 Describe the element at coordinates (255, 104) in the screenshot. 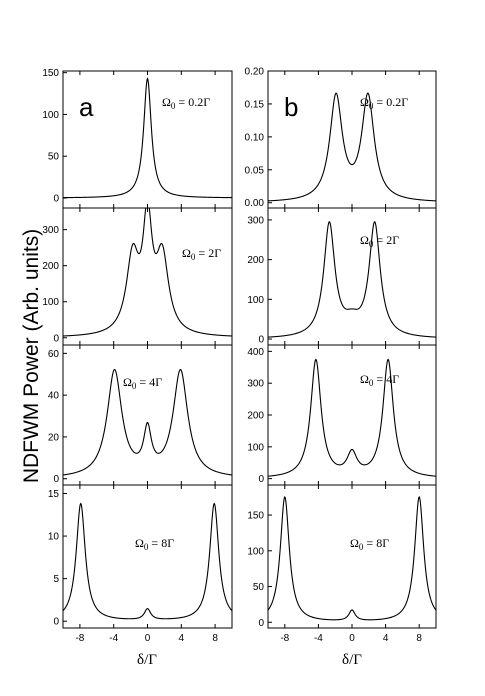

I see `y-tick-label: 0.15` at that location.